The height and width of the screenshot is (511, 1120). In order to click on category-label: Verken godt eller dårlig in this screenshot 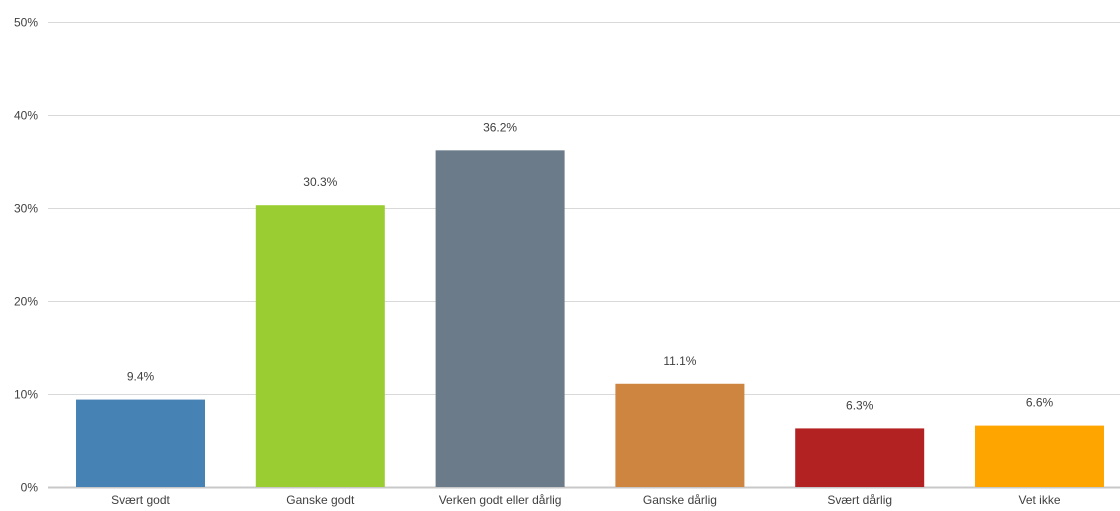, I will do `click(500, 500)`.